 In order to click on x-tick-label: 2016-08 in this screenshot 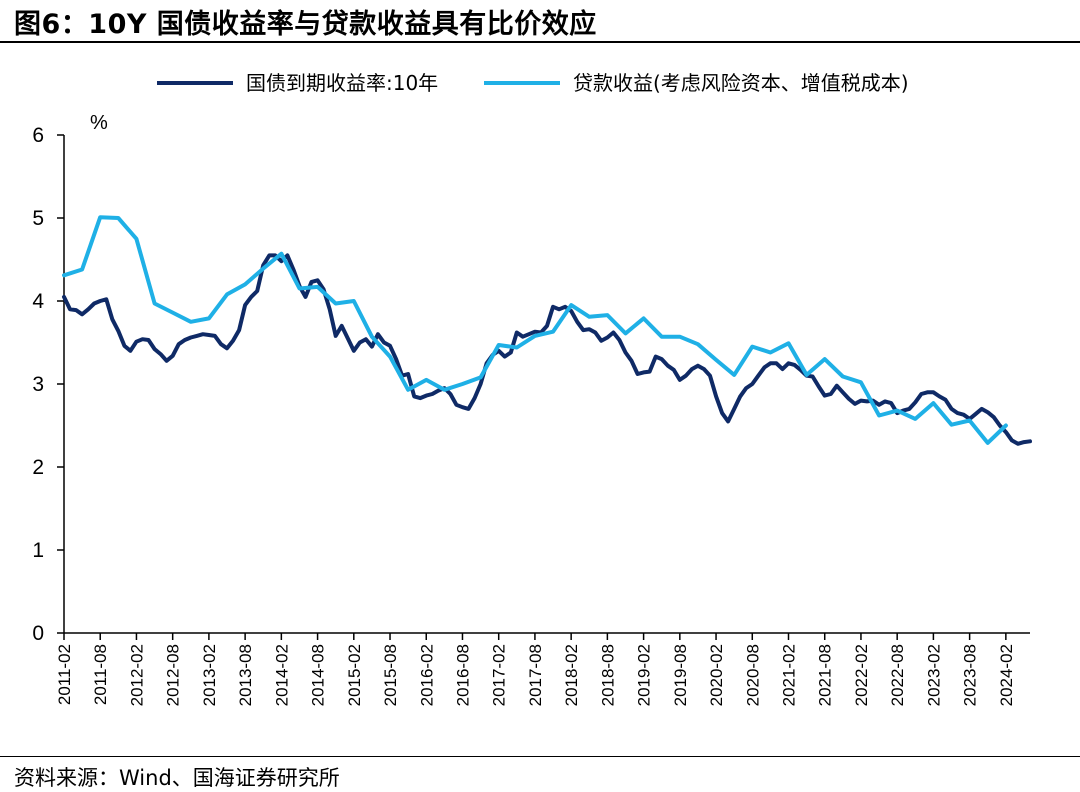, I will do `click(462, 675)`.